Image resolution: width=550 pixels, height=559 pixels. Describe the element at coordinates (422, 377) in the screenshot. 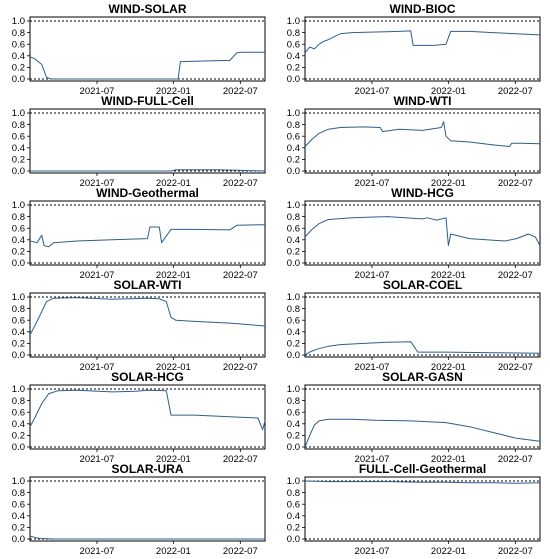

I see `panel-title: SOLAR-GASN` at that location.